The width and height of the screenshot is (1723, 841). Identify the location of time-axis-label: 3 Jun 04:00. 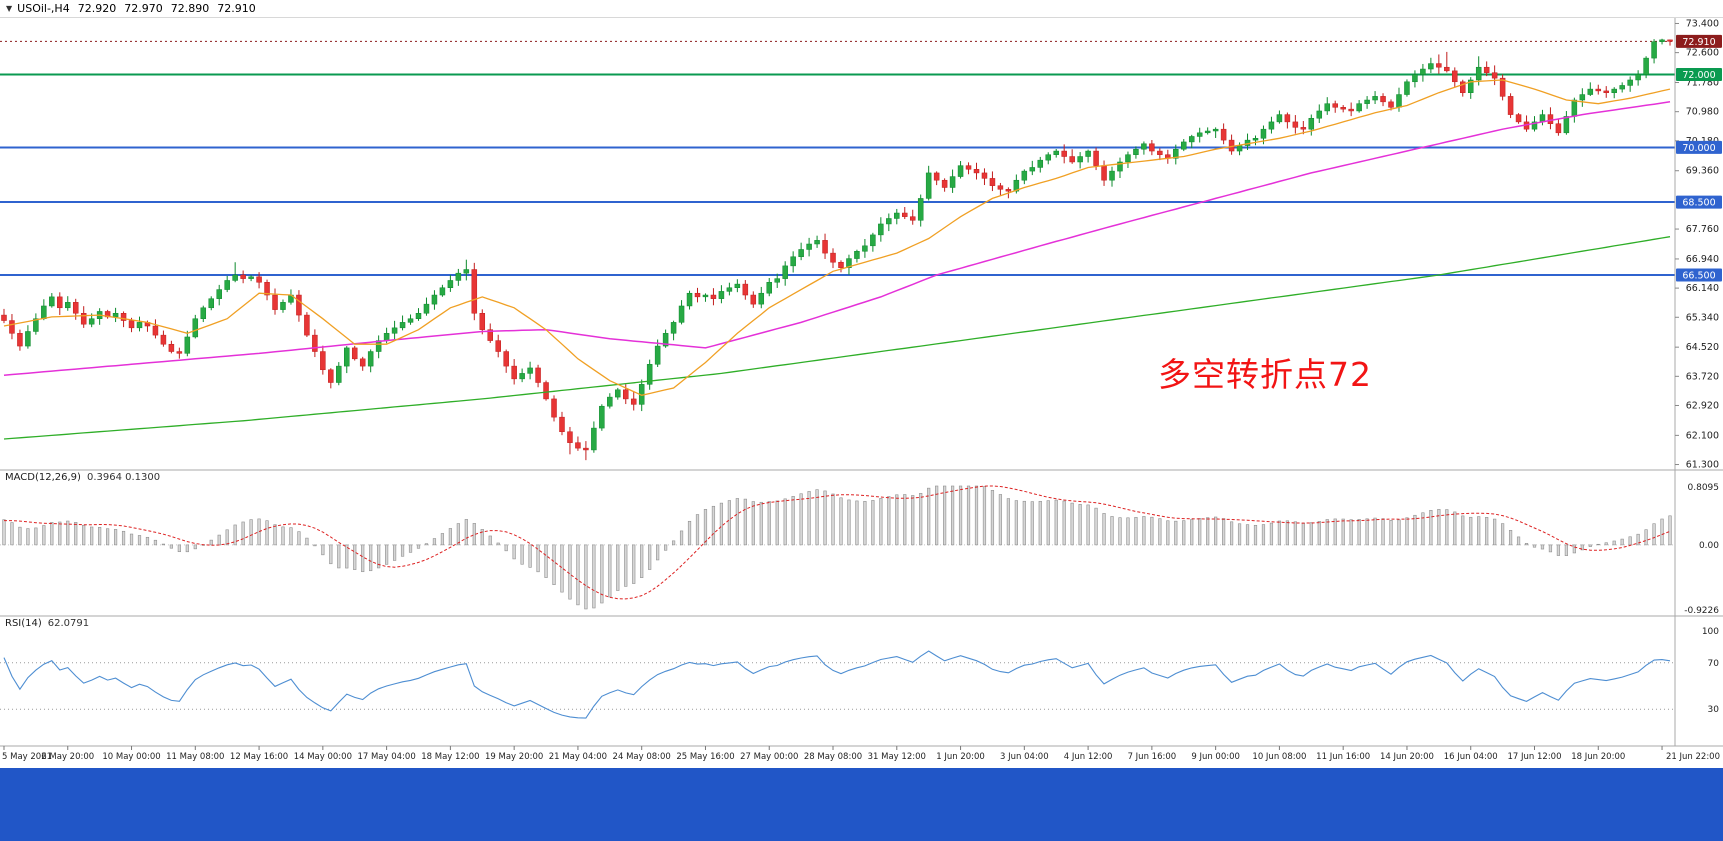
(1024, 757).